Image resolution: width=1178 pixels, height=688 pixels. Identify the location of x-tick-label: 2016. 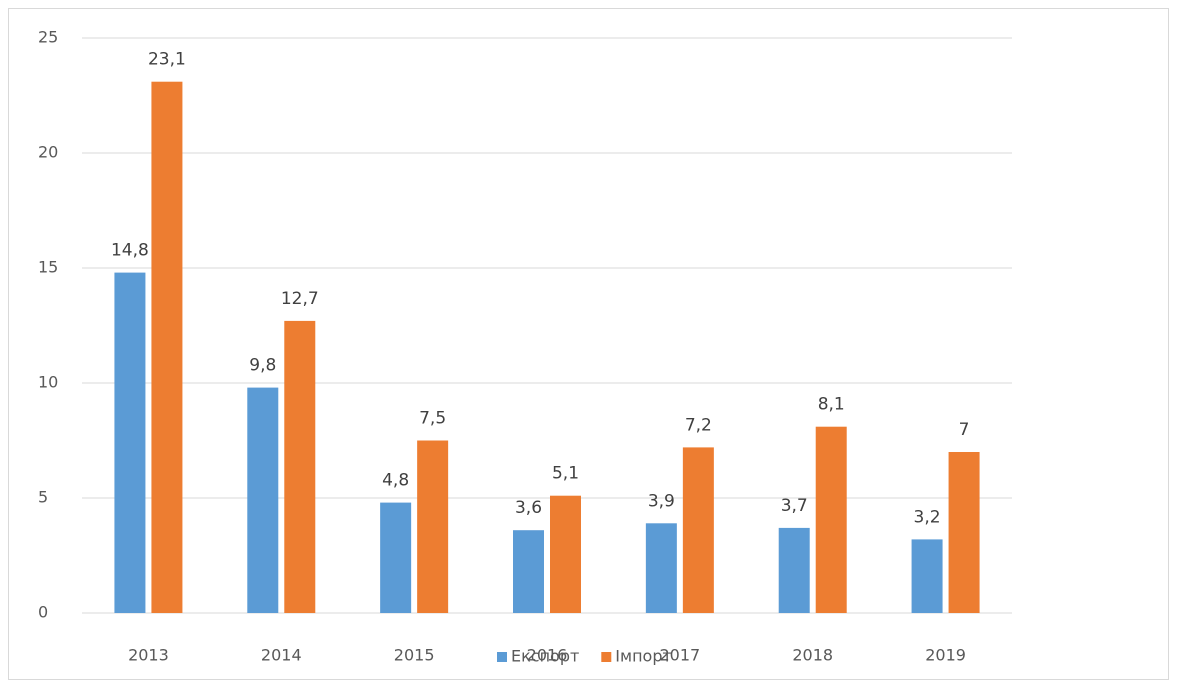
(547, 655).